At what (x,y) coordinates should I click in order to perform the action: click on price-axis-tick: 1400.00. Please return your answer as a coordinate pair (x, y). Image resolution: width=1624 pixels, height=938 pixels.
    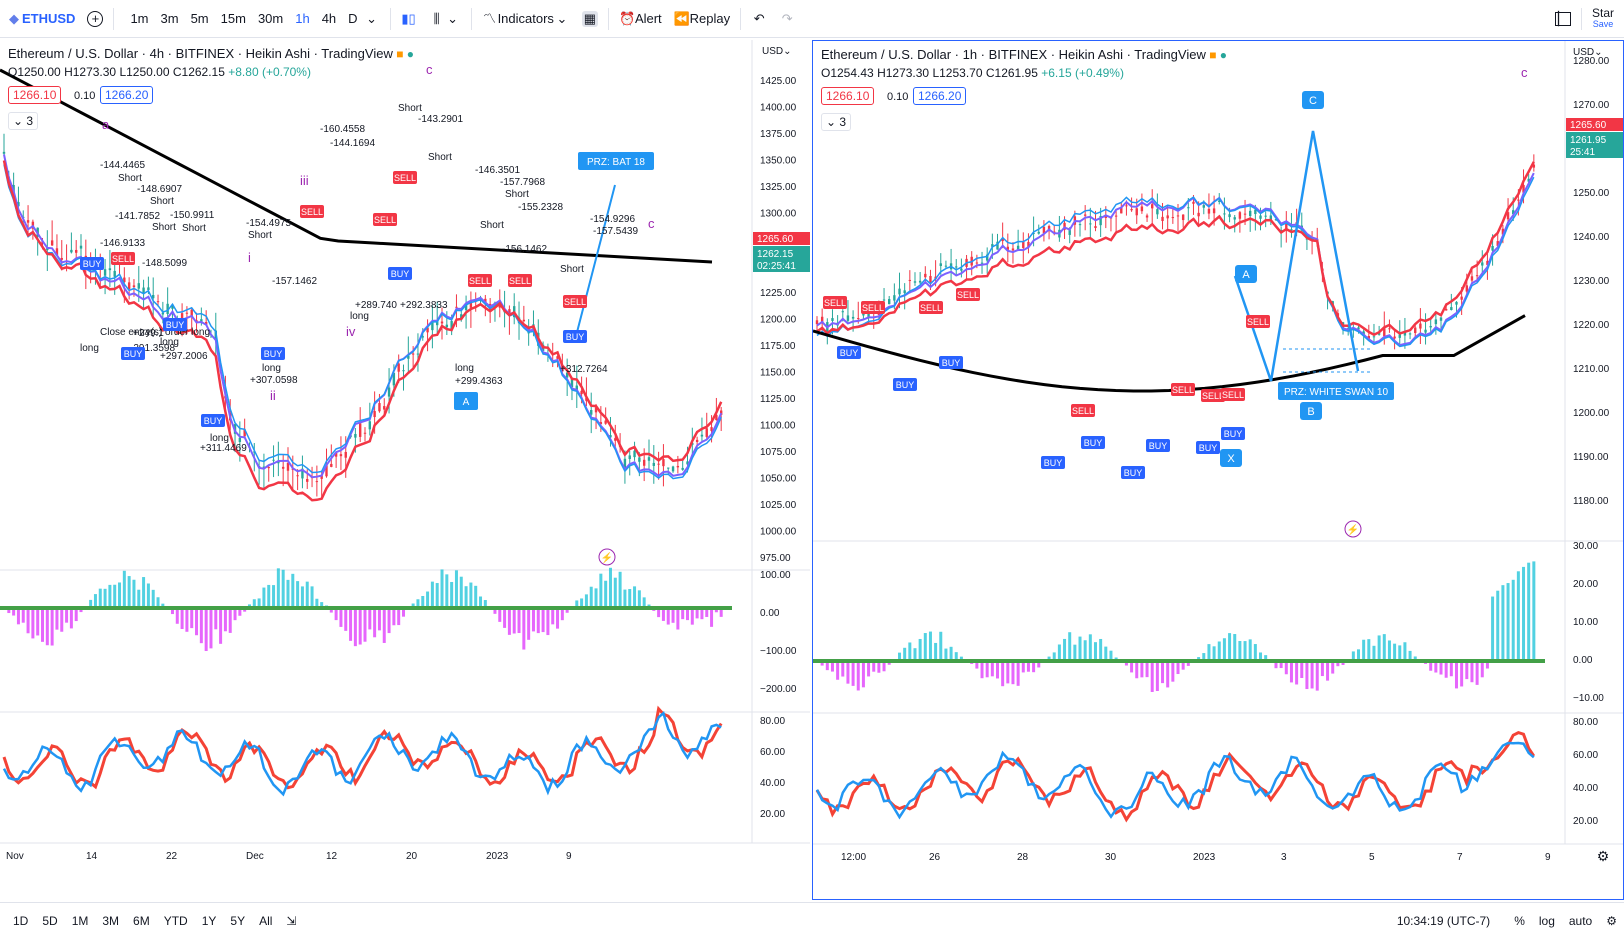
    Looking at the image, I should click on (778, 108).